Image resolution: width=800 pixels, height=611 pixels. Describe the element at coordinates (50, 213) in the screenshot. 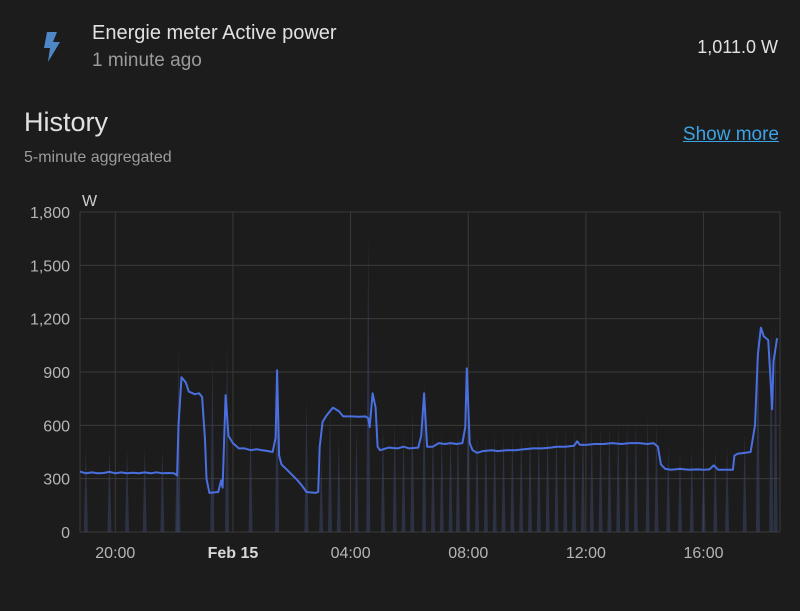

I see `y-tick-label: 1,800` at that location.